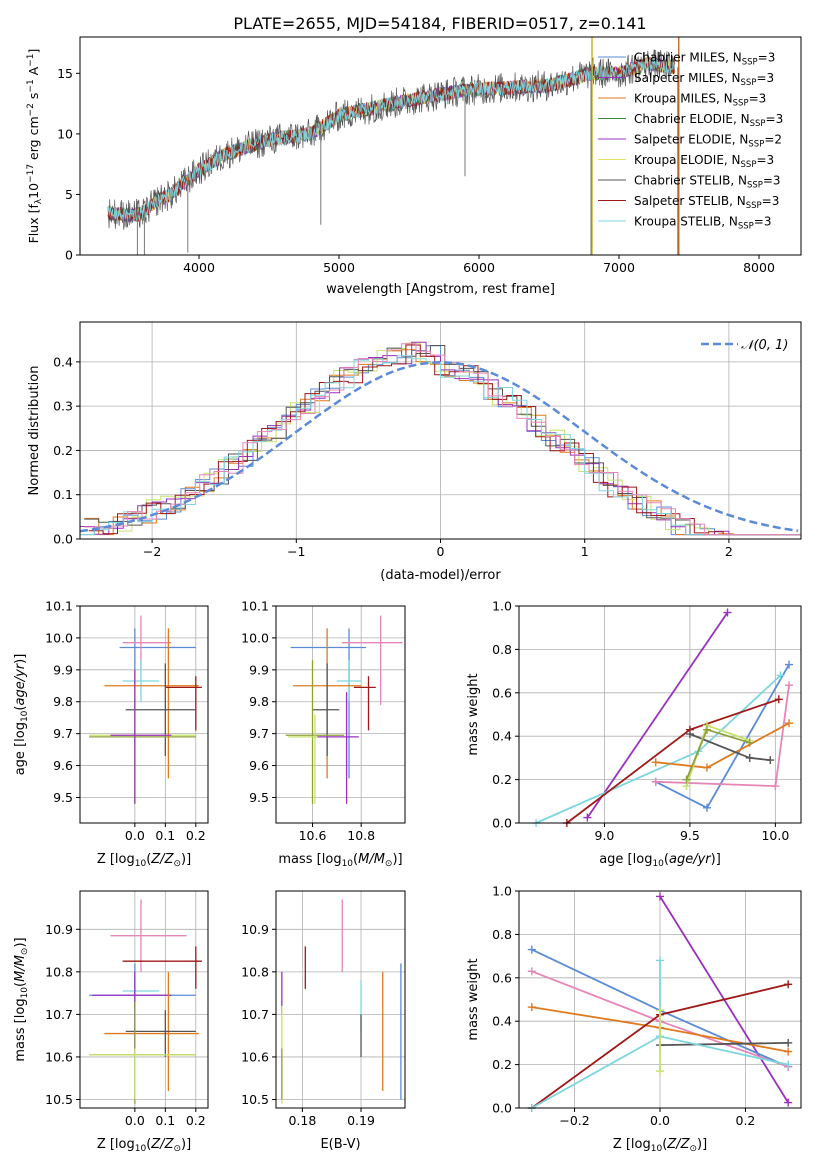 Image resolution: width=819 pixels, height=1170 pixels. I want to click on x-tick-label: −0.2, so click(574, 1120).